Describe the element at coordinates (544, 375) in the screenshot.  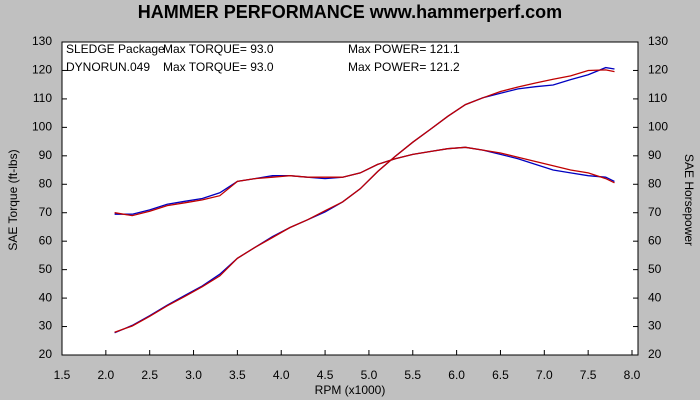
I see `x-tick-label: 7.0` at that location.